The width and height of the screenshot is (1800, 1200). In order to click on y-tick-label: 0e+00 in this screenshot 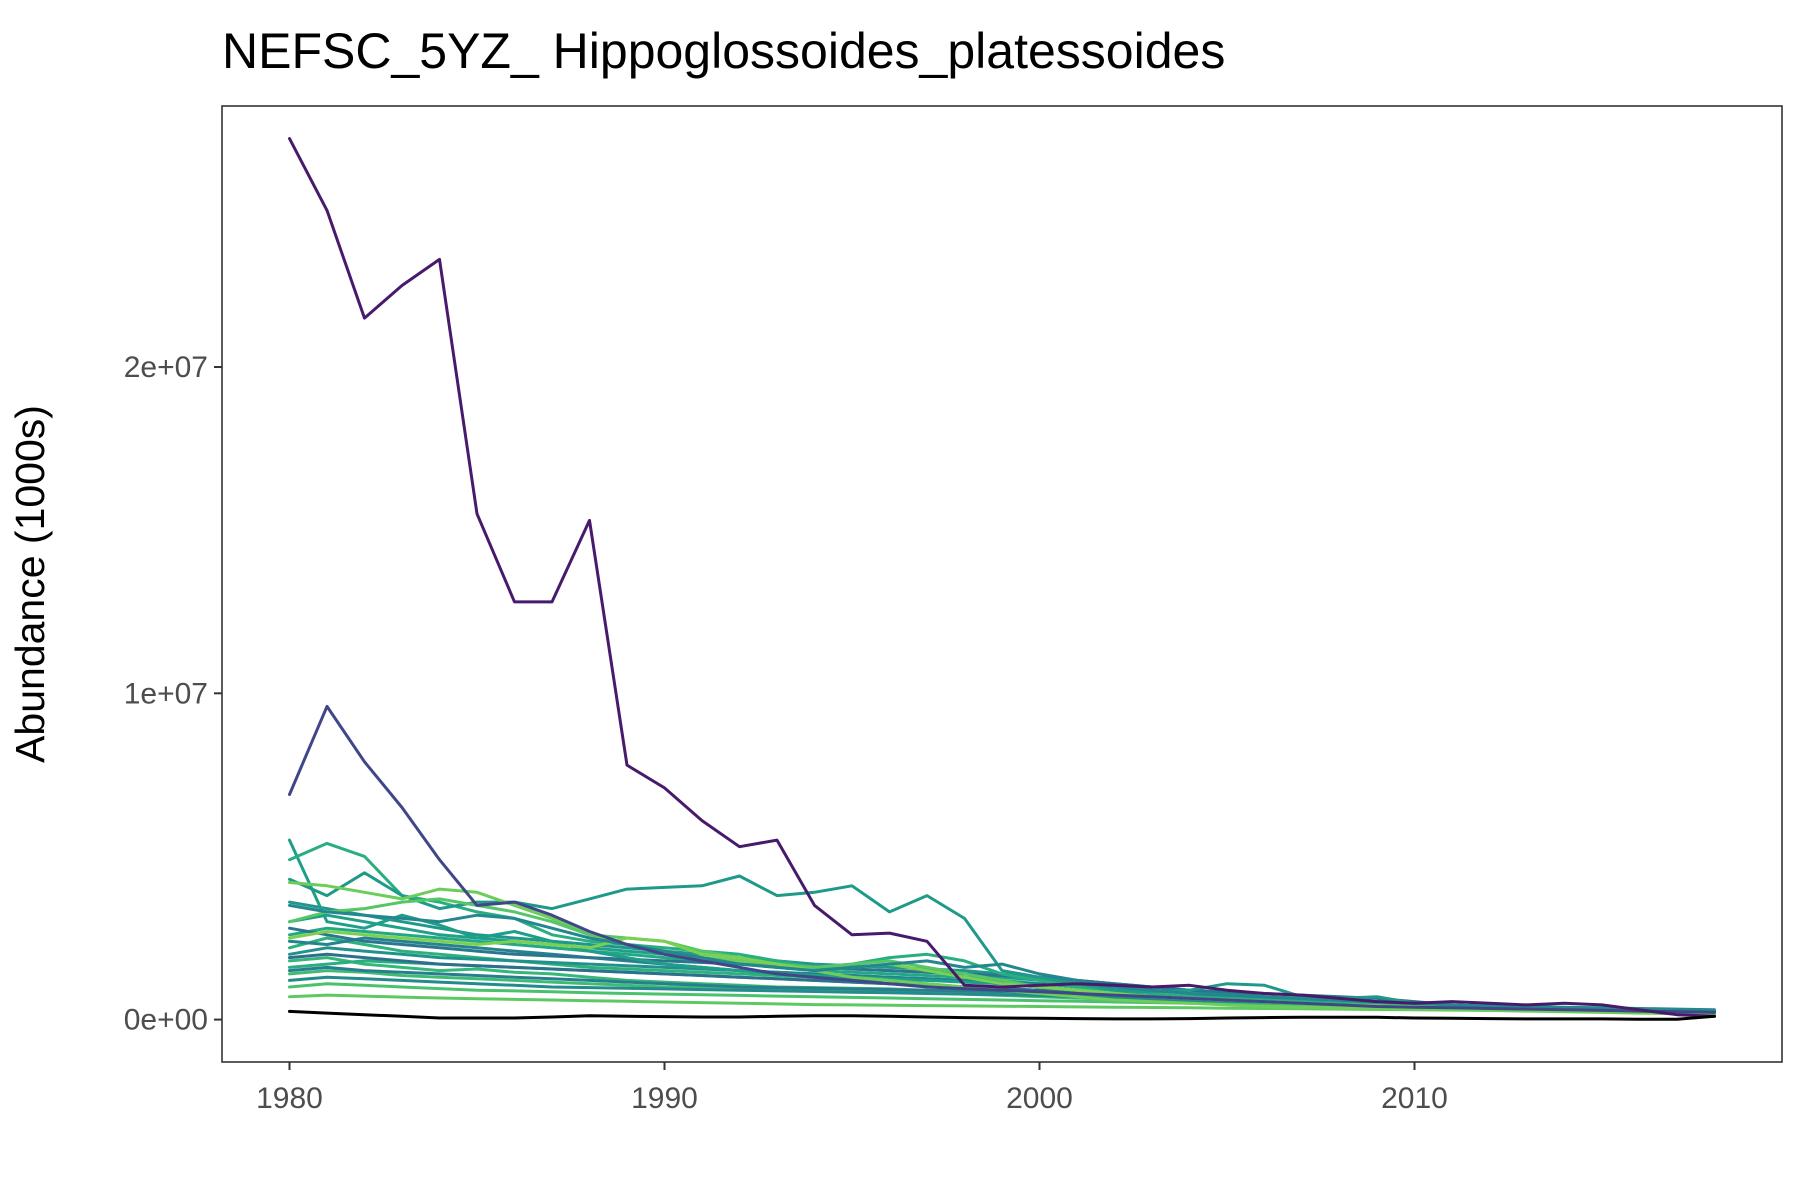, I will do `click(166, 1020)`.